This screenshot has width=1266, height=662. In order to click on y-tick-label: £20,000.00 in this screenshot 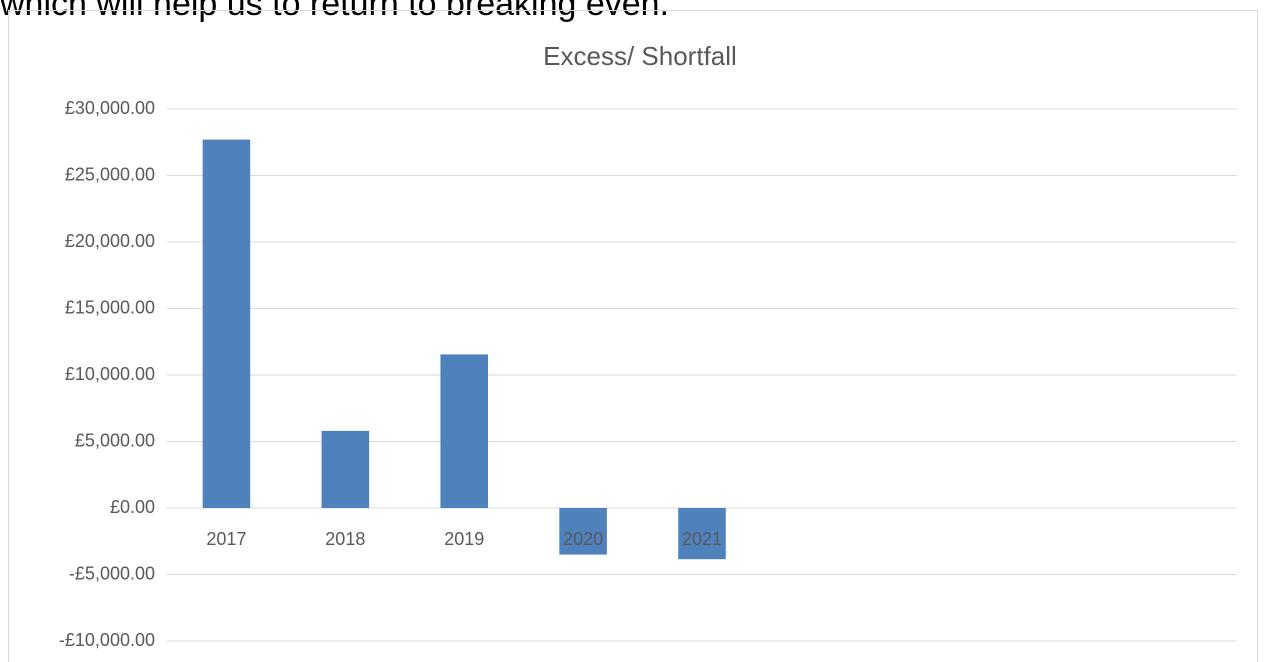, I will do `click(110, 241)`.